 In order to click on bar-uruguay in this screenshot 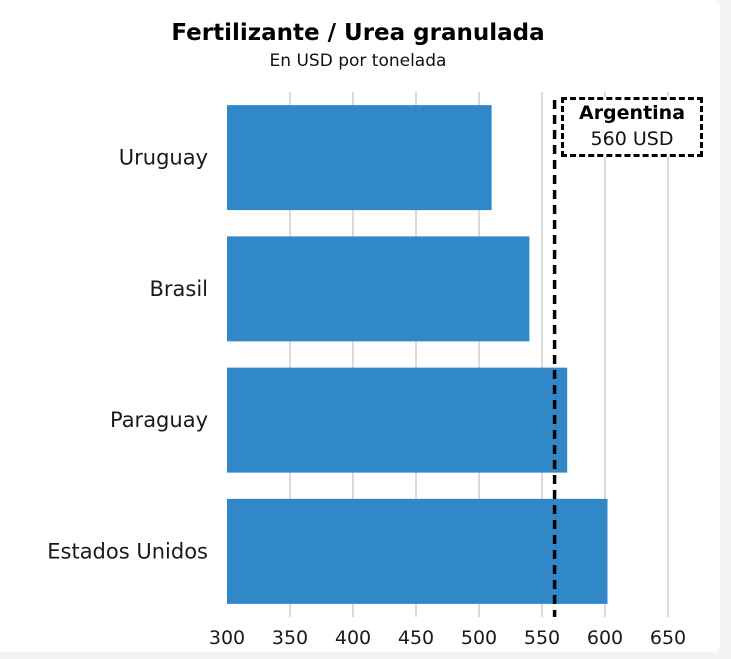, I will do `click(359, 158)`.